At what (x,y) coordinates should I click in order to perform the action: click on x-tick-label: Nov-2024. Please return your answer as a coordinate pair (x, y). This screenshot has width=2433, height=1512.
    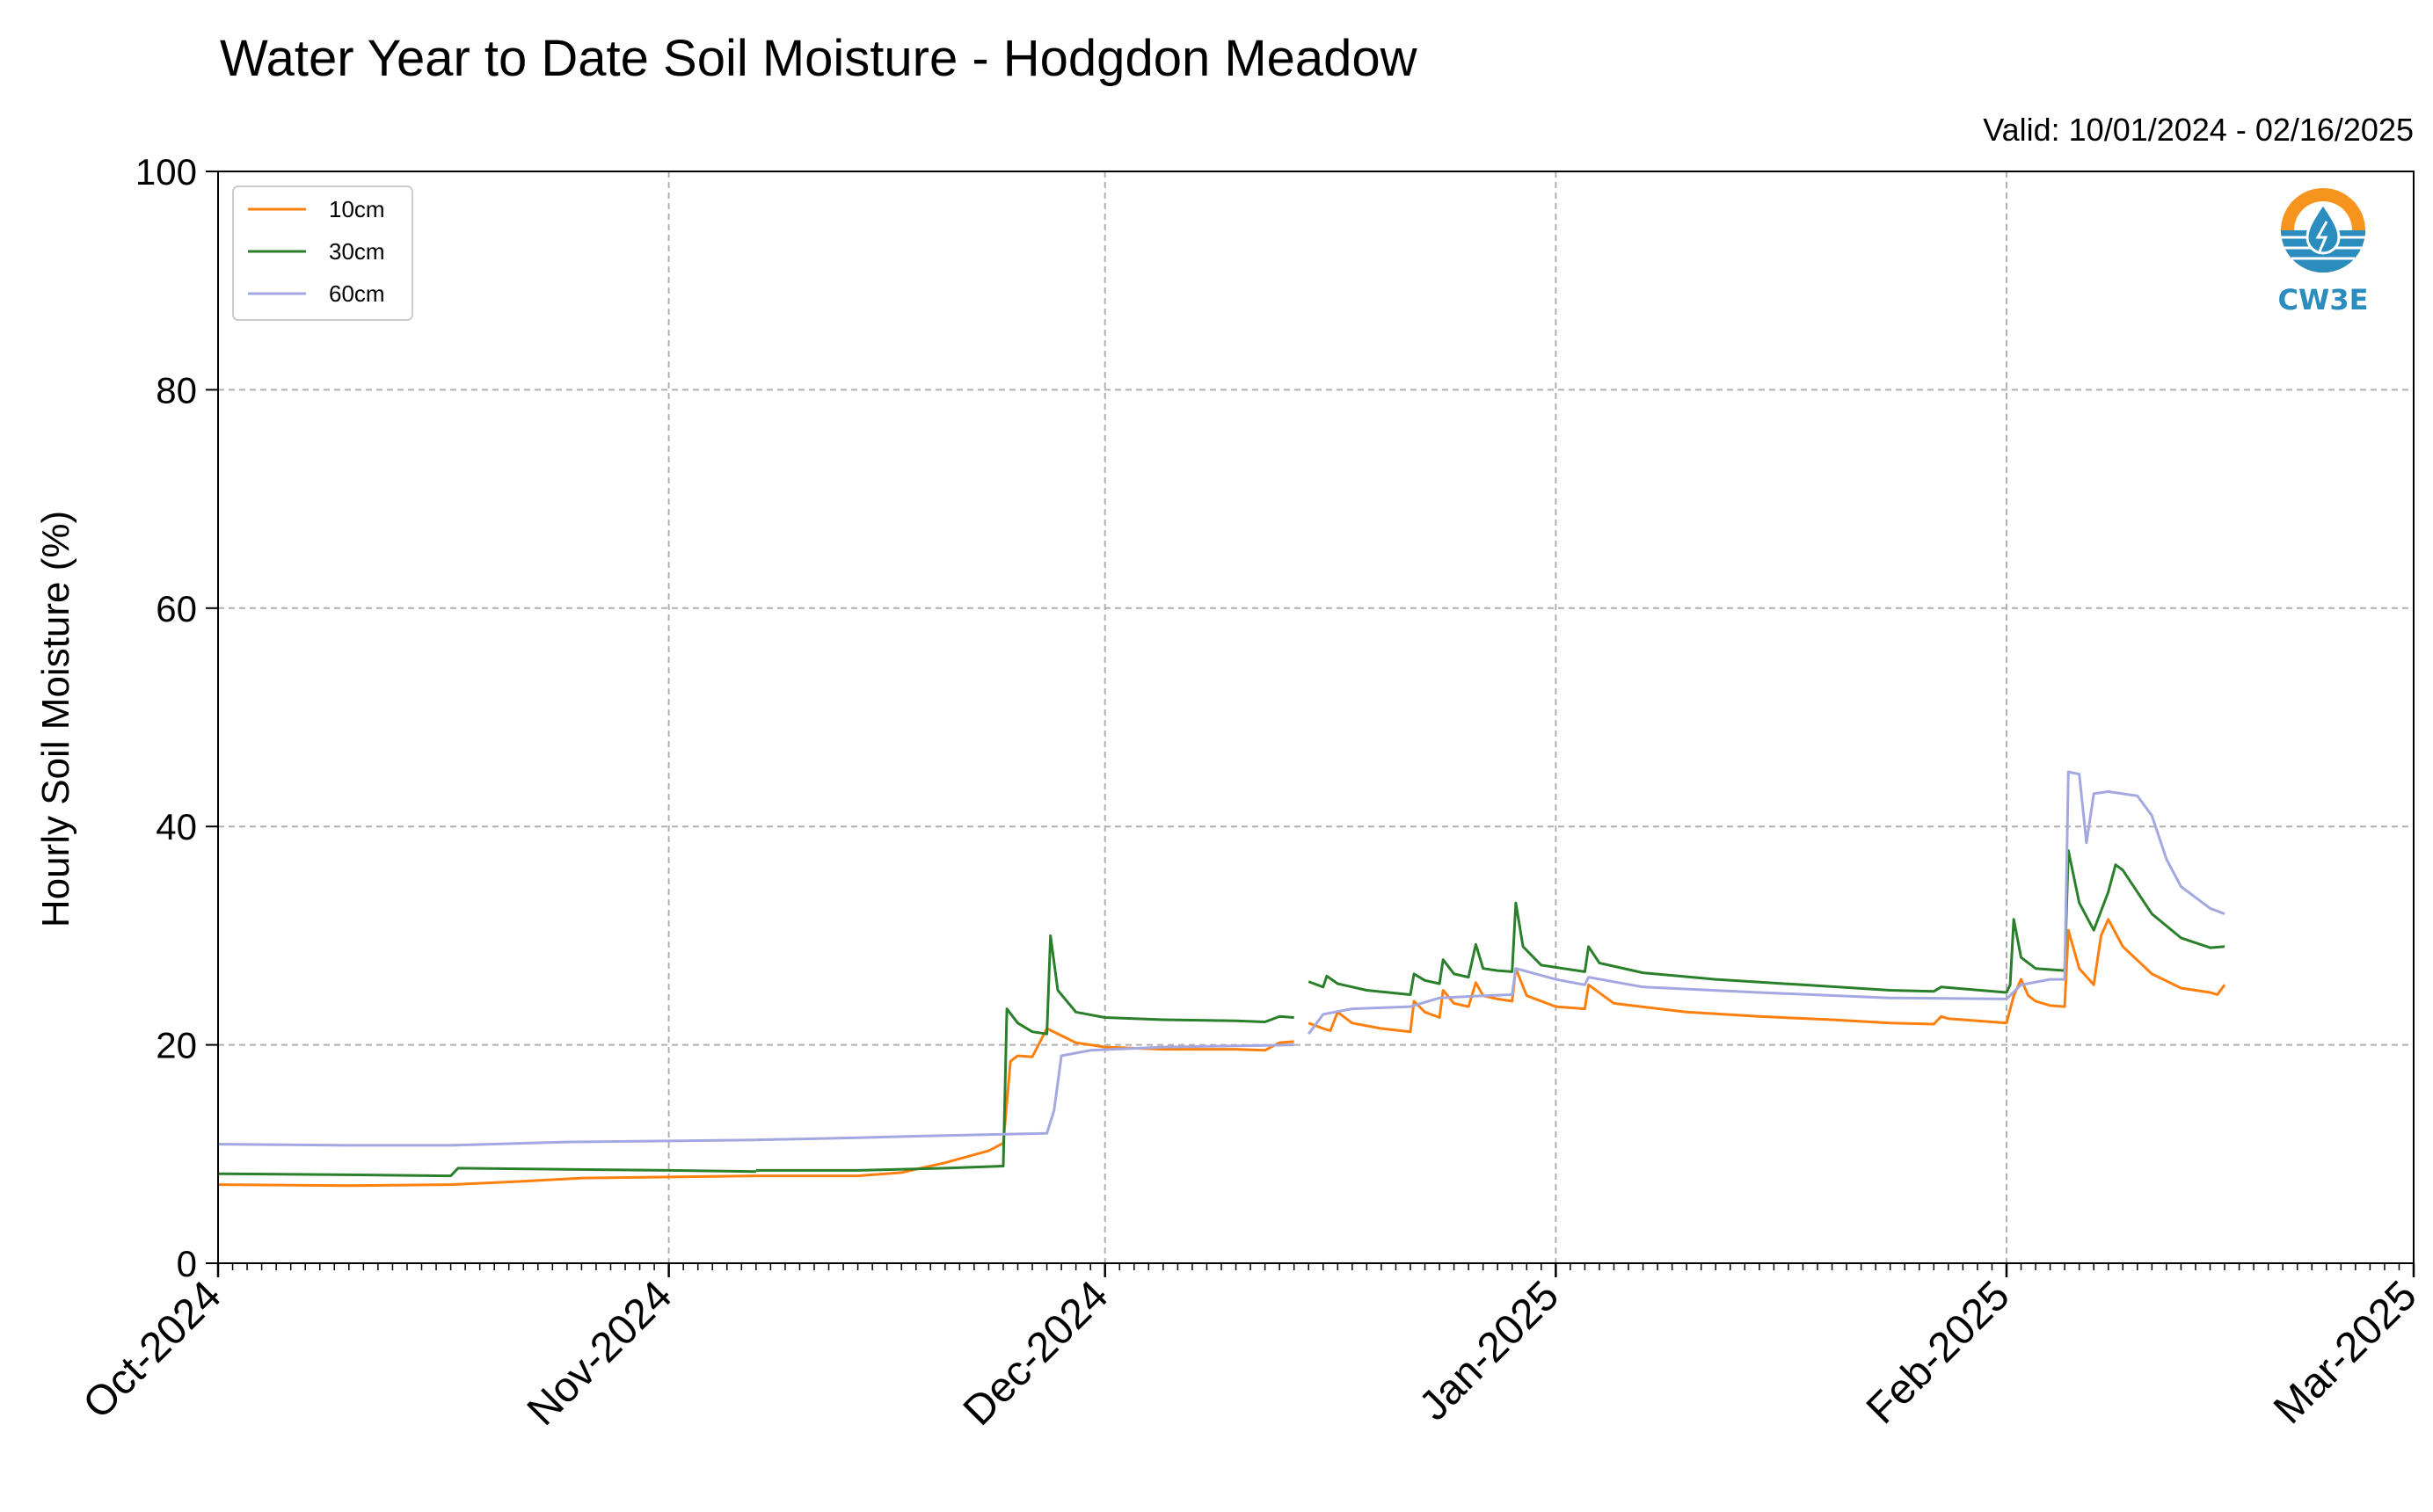
    Looking at the image, I should click on (600, 1354).